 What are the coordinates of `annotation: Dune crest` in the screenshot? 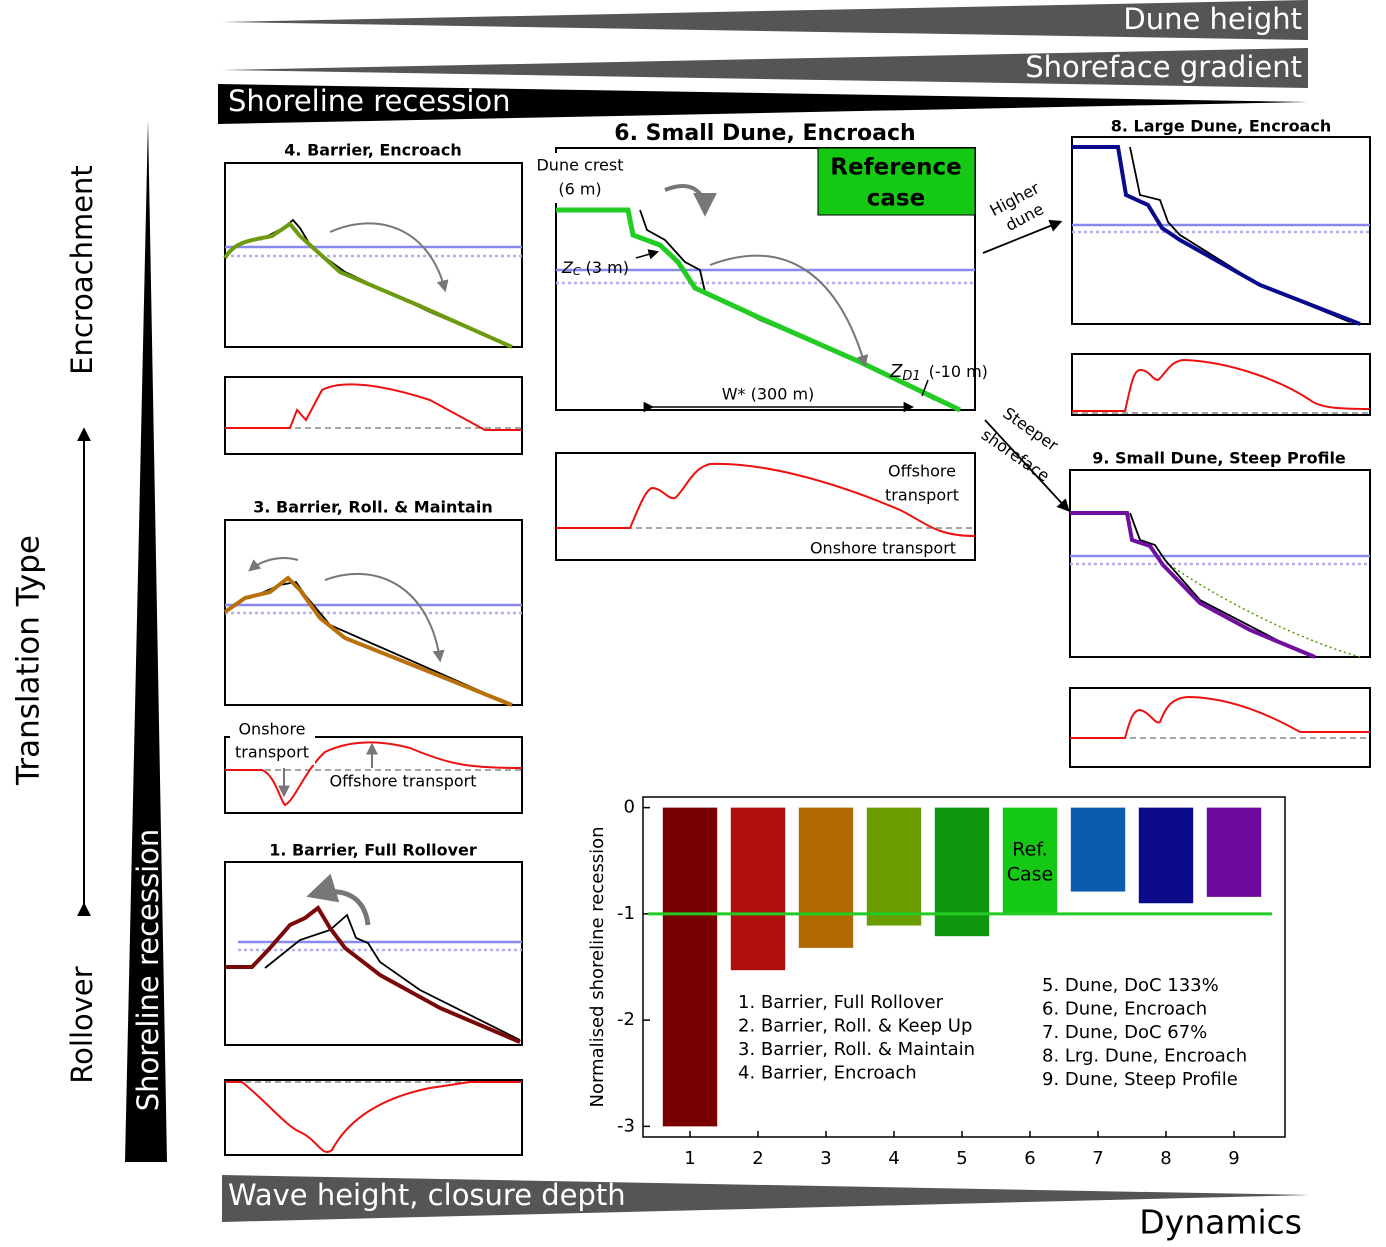 It's located at (579, 165).